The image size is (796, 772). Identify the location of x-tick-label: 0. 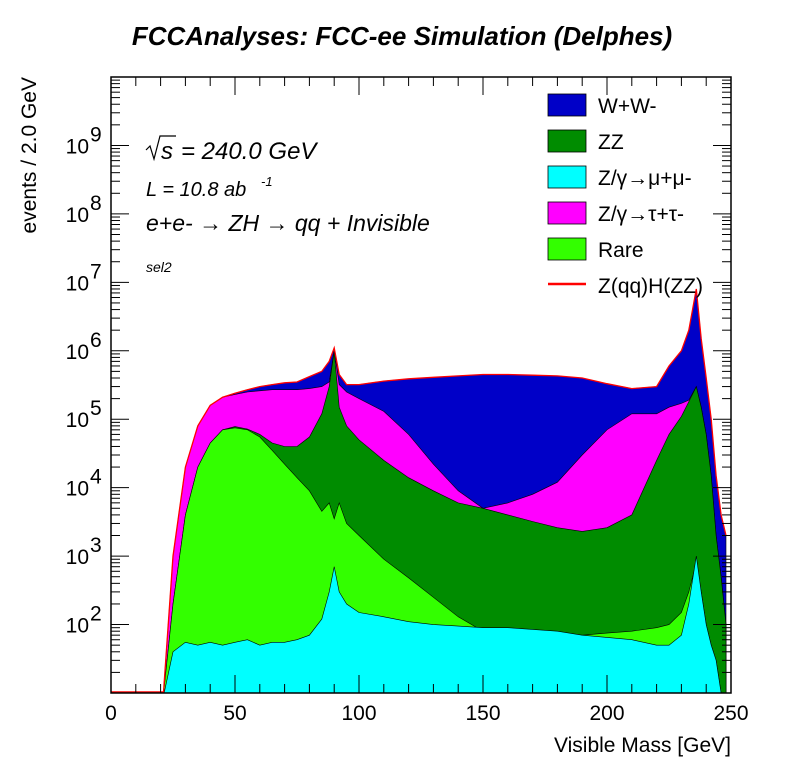
(111, 713).